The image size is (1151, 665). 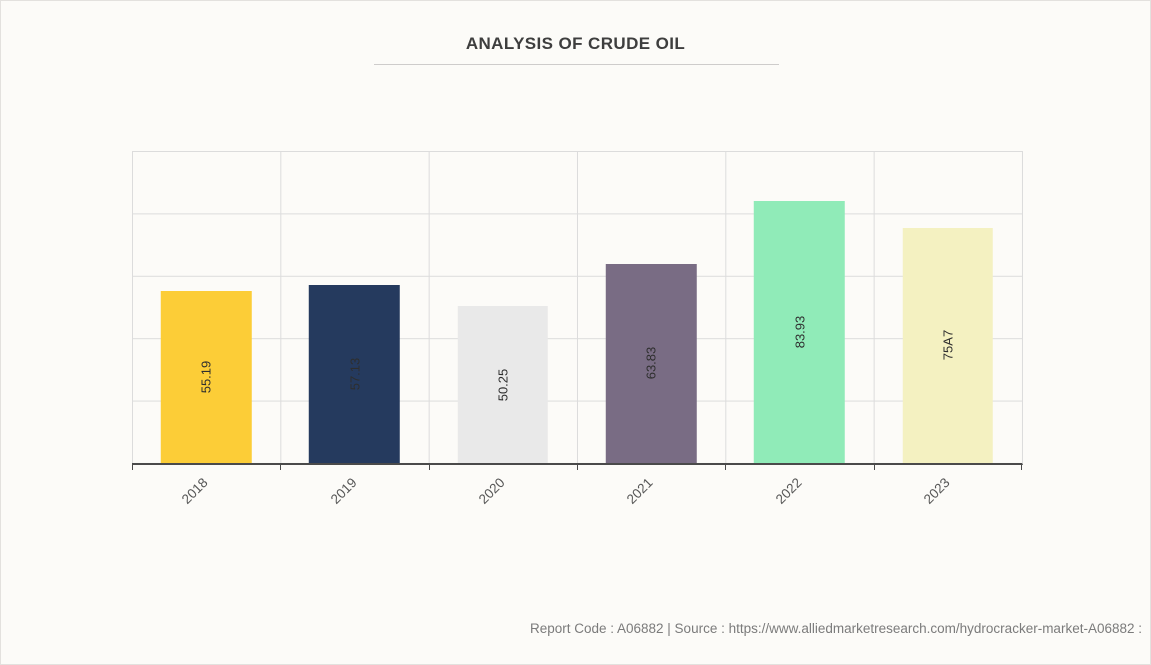 I want to click on bar-value-label-2019: 57.13, so click(x=354, y=374).